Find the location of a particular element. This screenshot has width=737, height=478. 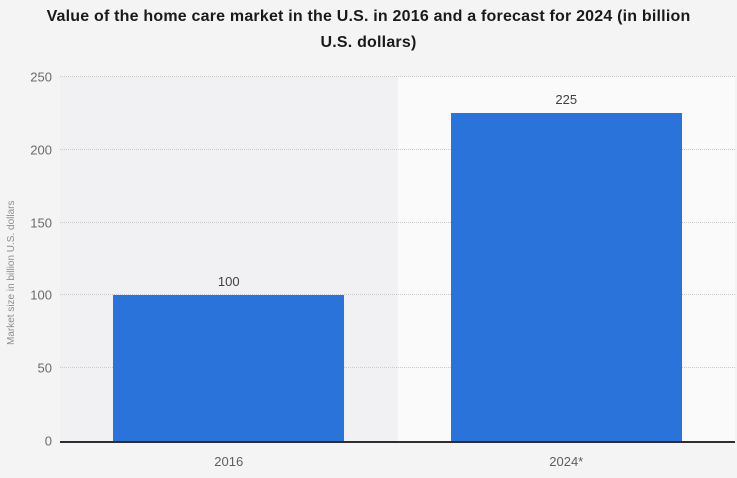

y-axis: 0 50 100 150 200 250 is located at coordinates (26, 259).